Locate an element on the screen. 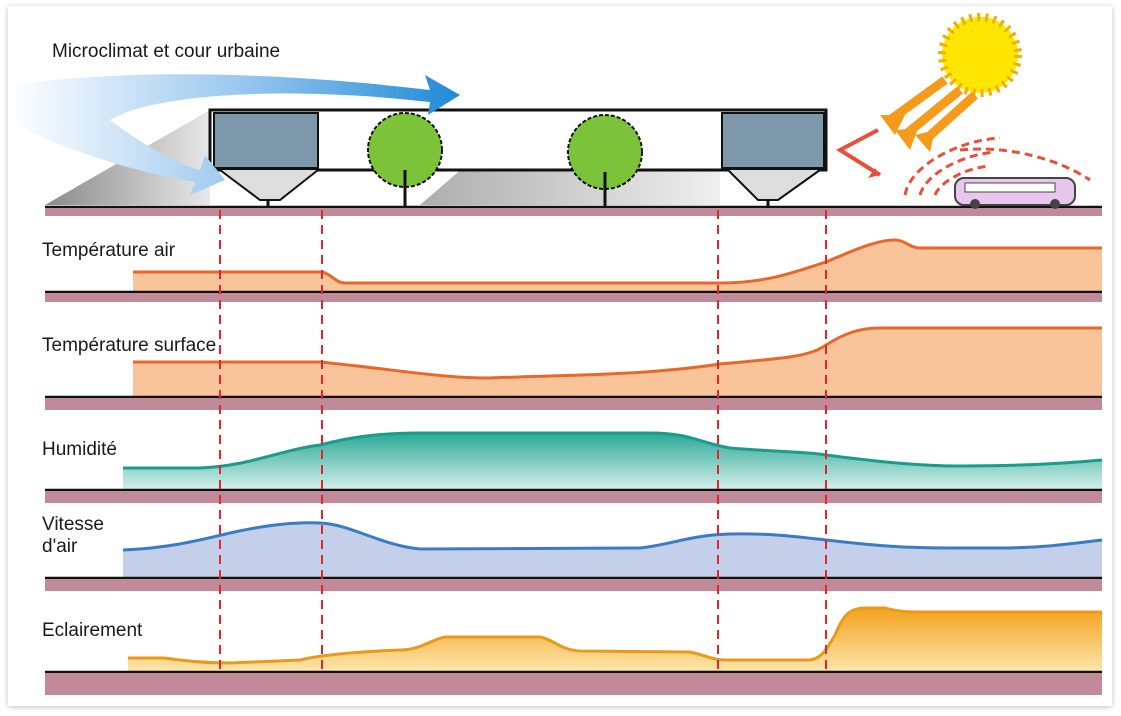  panel-label: Eclairement is located at coordinates (92, 630).